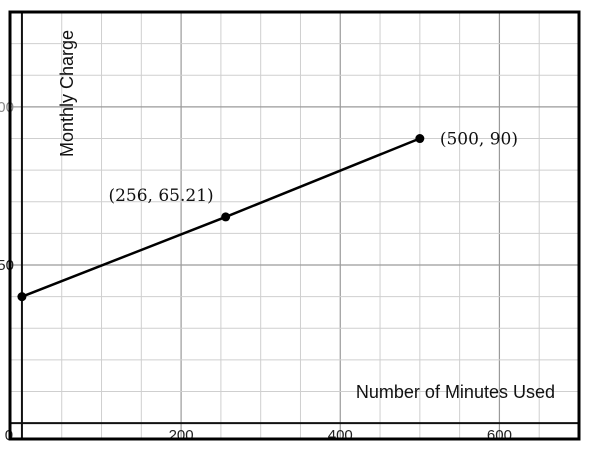 Image resolution: width=594 pixels, height=454 pixels. What do you see at coordinates (313, 168) in the screenshot?
I see `annotations: (256, 65.21) (500, 90)` at bounding box center [313, 168].